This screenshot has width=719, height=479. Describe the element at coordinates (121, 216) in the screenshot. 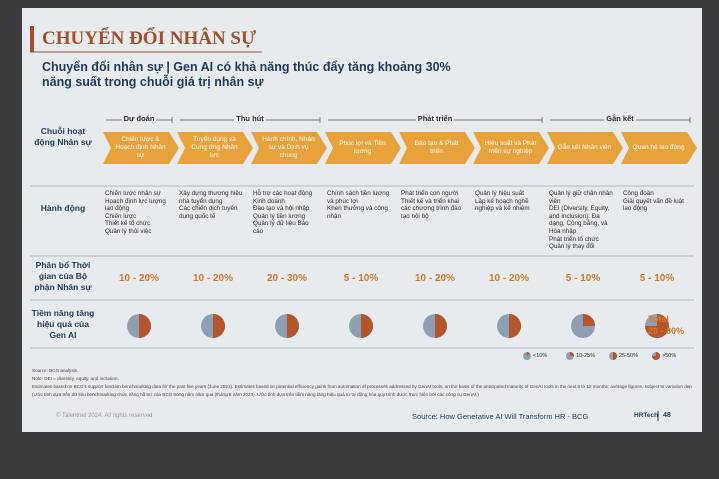

I see `action-item: Chiến lược` at that location.